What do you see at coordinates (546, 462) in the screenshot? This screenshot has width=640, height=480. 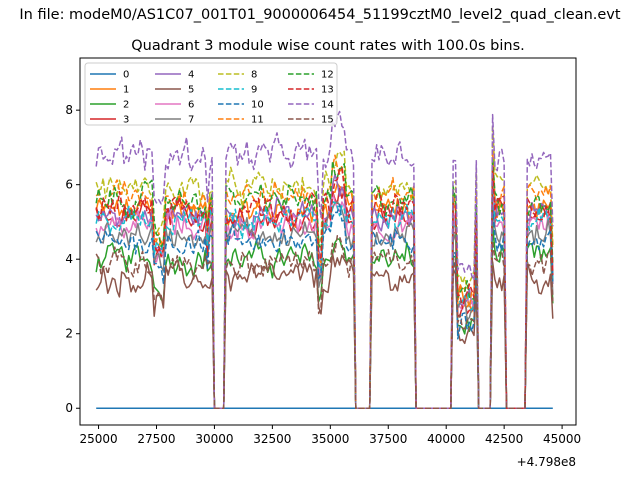 I see `x-offset-label: +4.798e8` at bounding box center [546, 462].